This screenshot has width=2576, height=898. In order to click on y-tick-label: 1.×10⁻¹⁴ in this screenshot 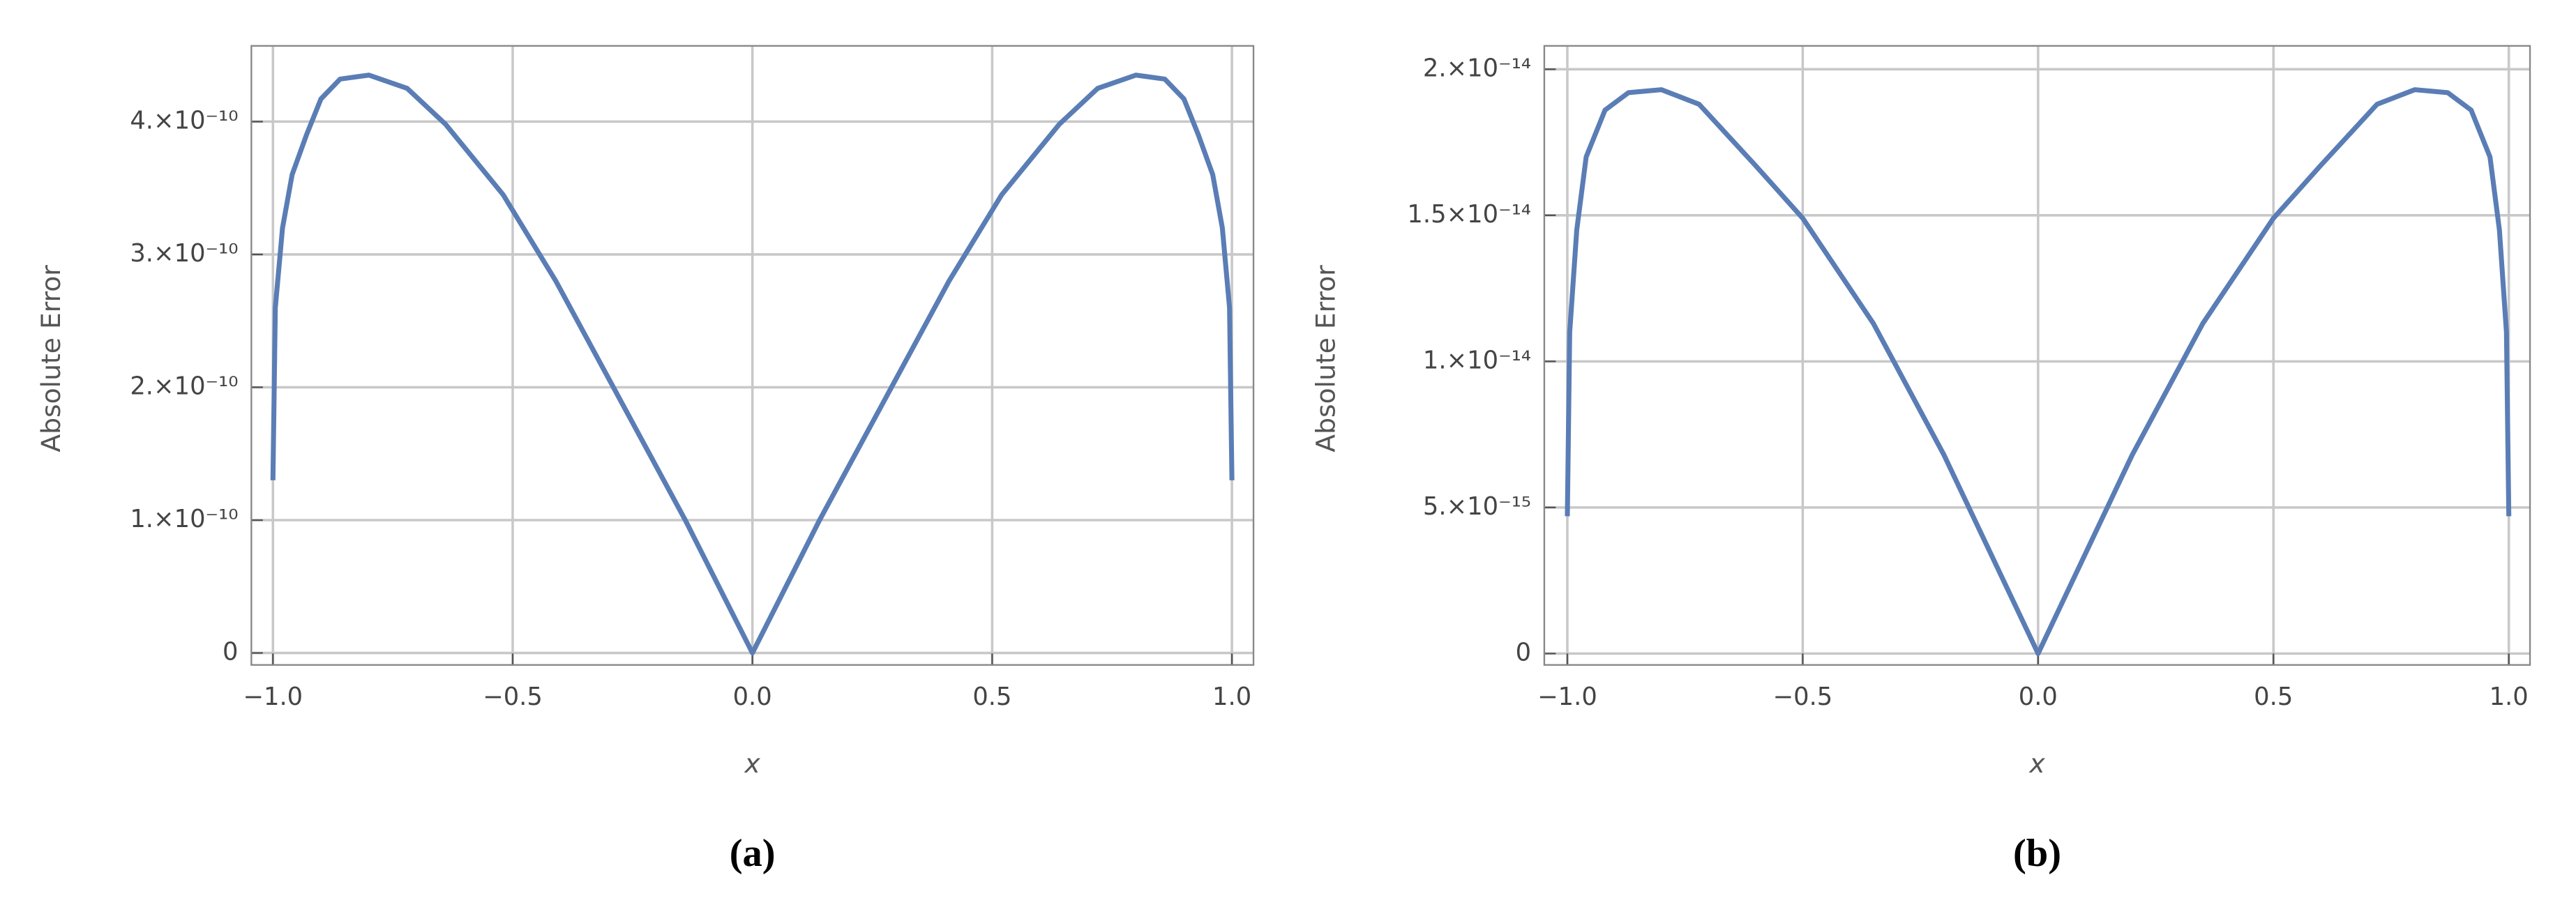, I will do `click(1477, 360)`.